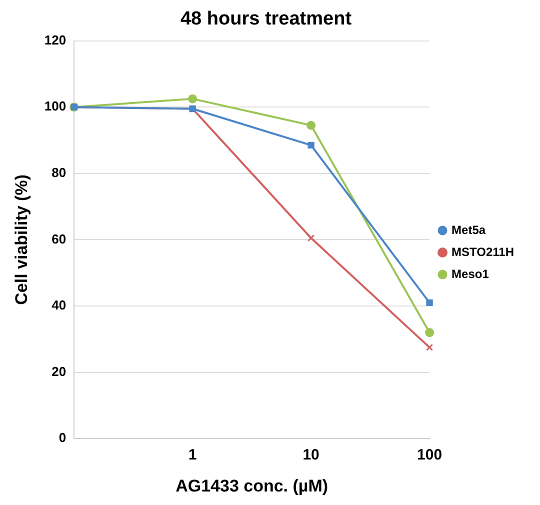  Describe the element at coordinates (55, 106) in the screenshot. I see `y-tick-label: 100` at that location.